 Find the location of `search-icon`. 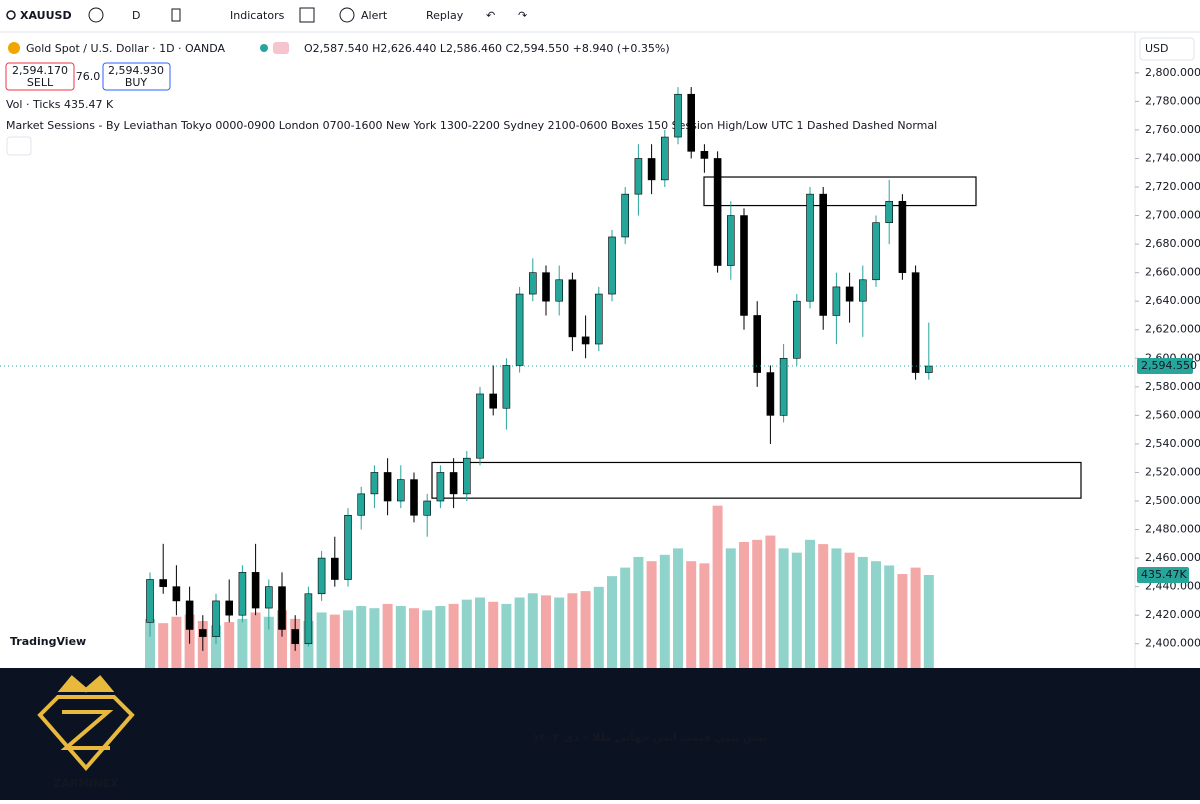

search-icon is located at coordinates (11, 15).